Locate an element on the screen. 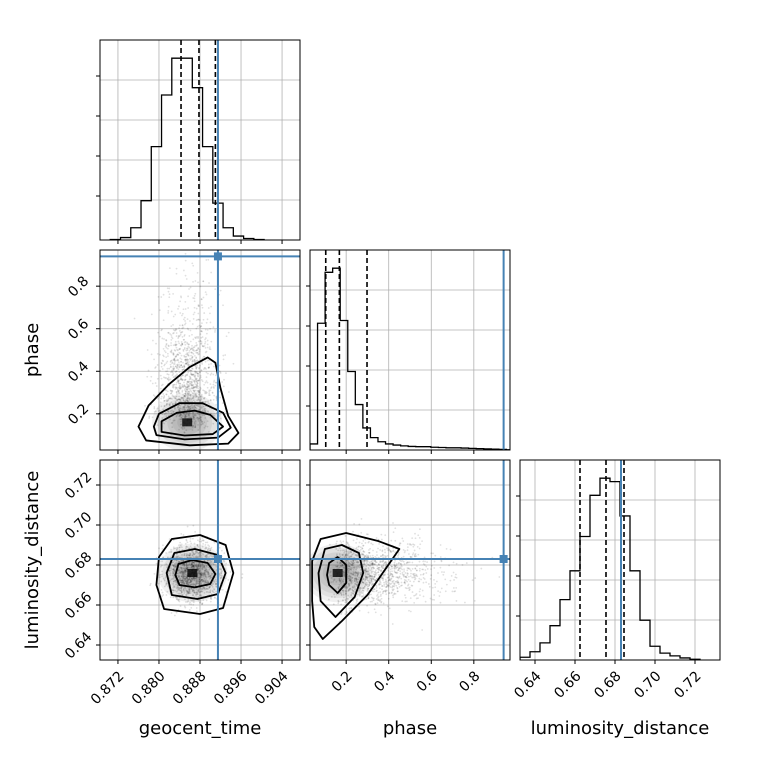 The height and width of the screenshot is (760, 760). y-tick-label: 0.68 is located at coordinates (78, 565).